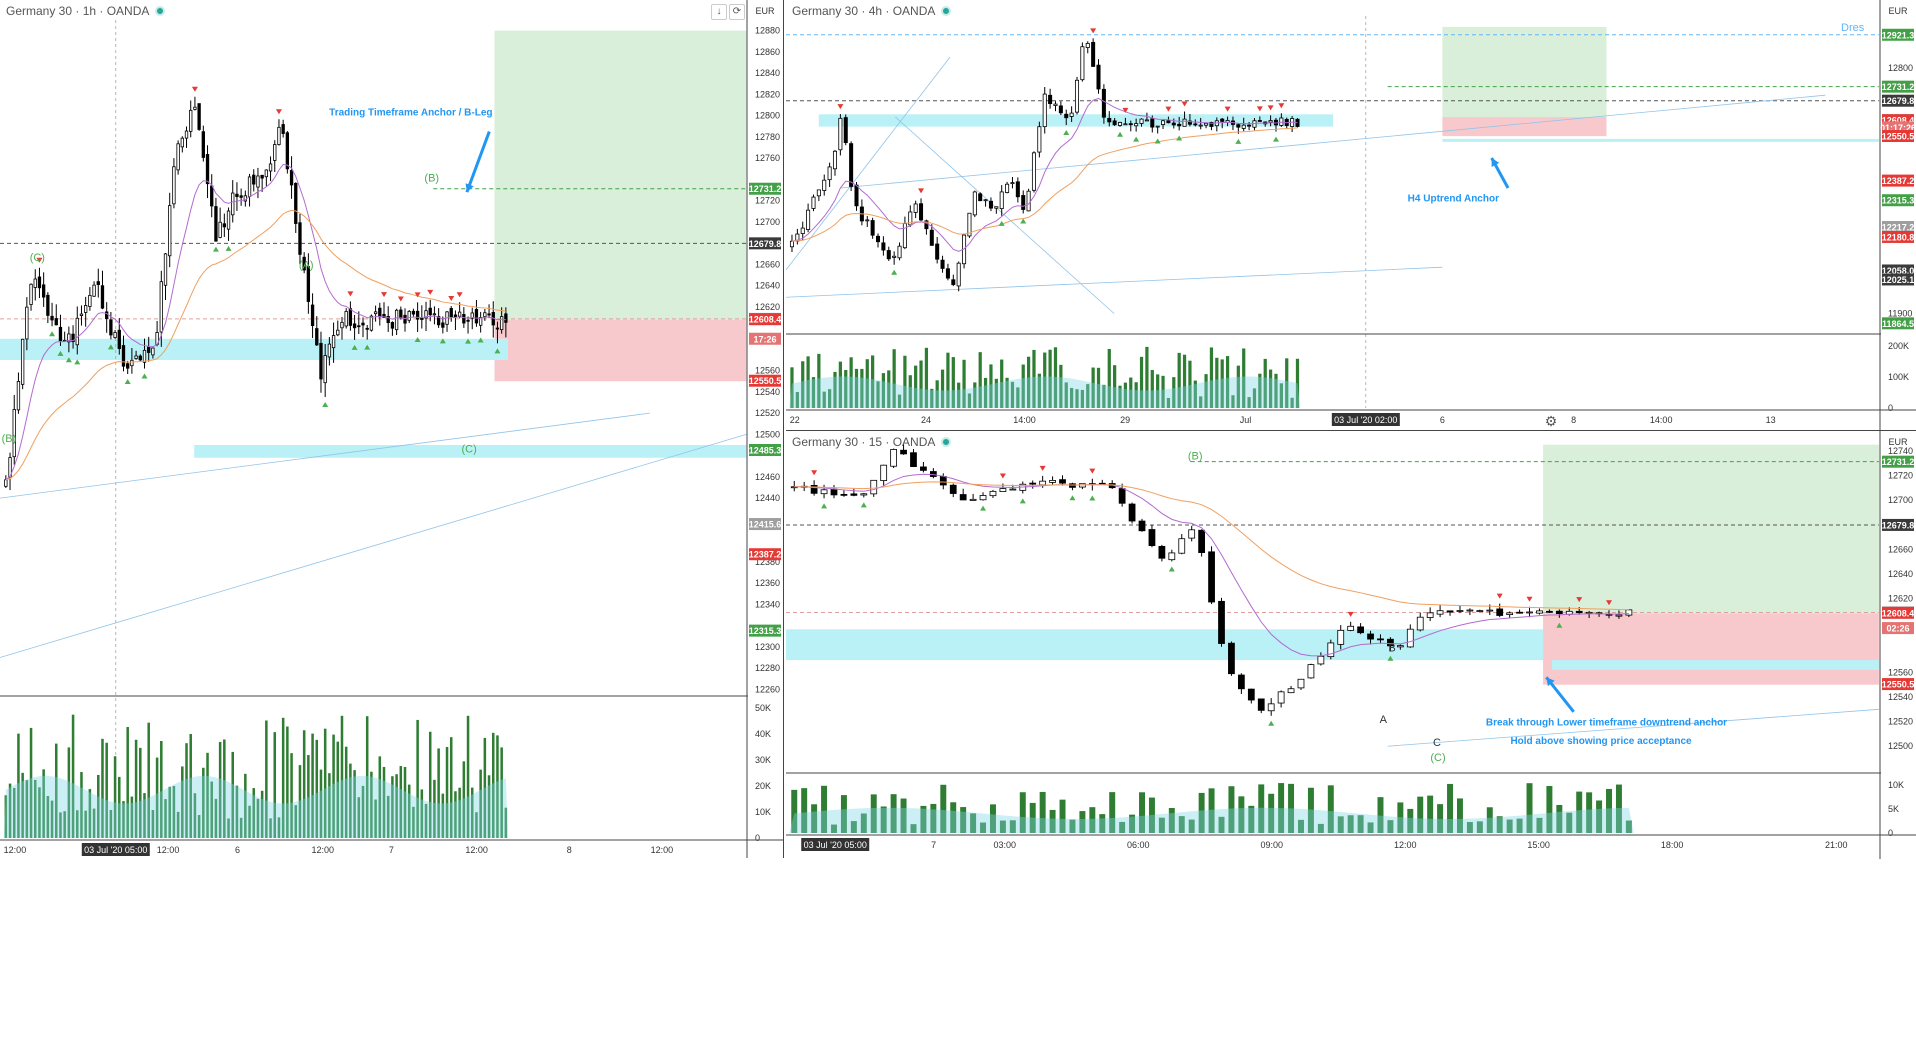 This screenshot has height=1051, width=1916. What do you see at coordinates (767, 583) in the screenshot?
I see `price-tick-label: 12360` at bounding box center [767, 583].